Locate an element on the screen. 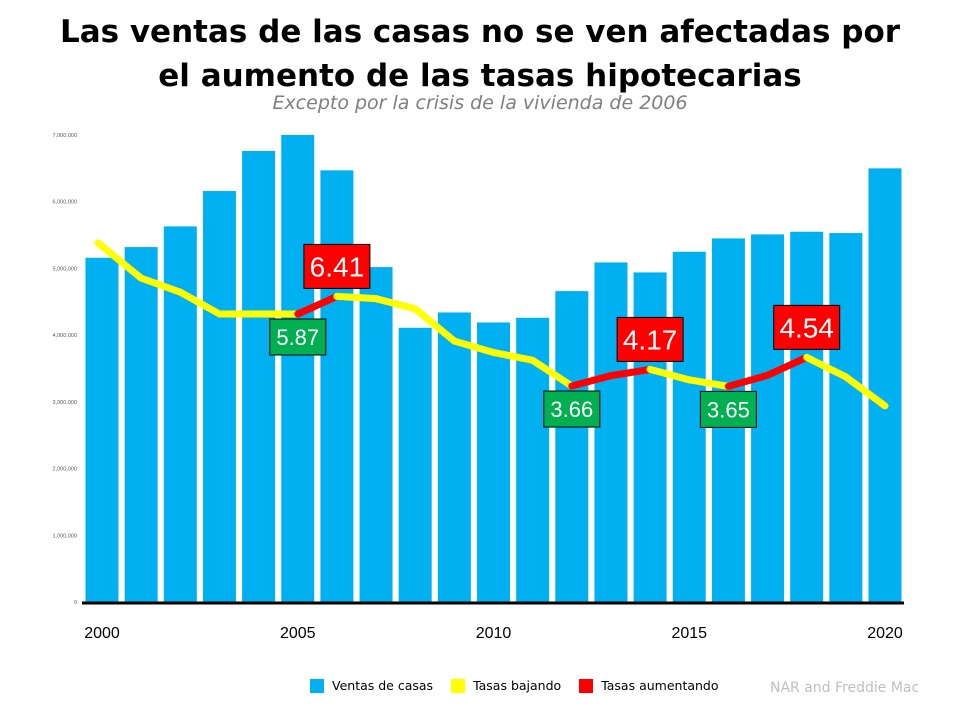 The image size is (960, 720). annotation-box-2014 is located at coordinates (650, 339).